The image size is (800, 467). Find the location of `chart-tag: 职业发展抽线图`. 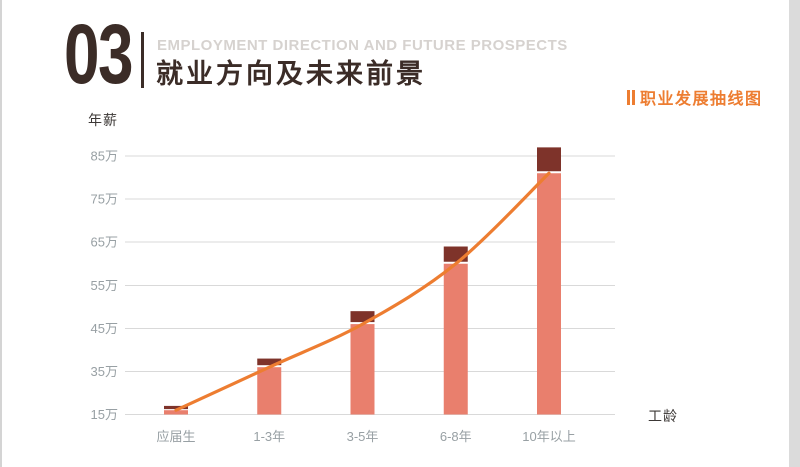

chart-tag: 职业发展抽线图 is located at coordinates (695, 97).